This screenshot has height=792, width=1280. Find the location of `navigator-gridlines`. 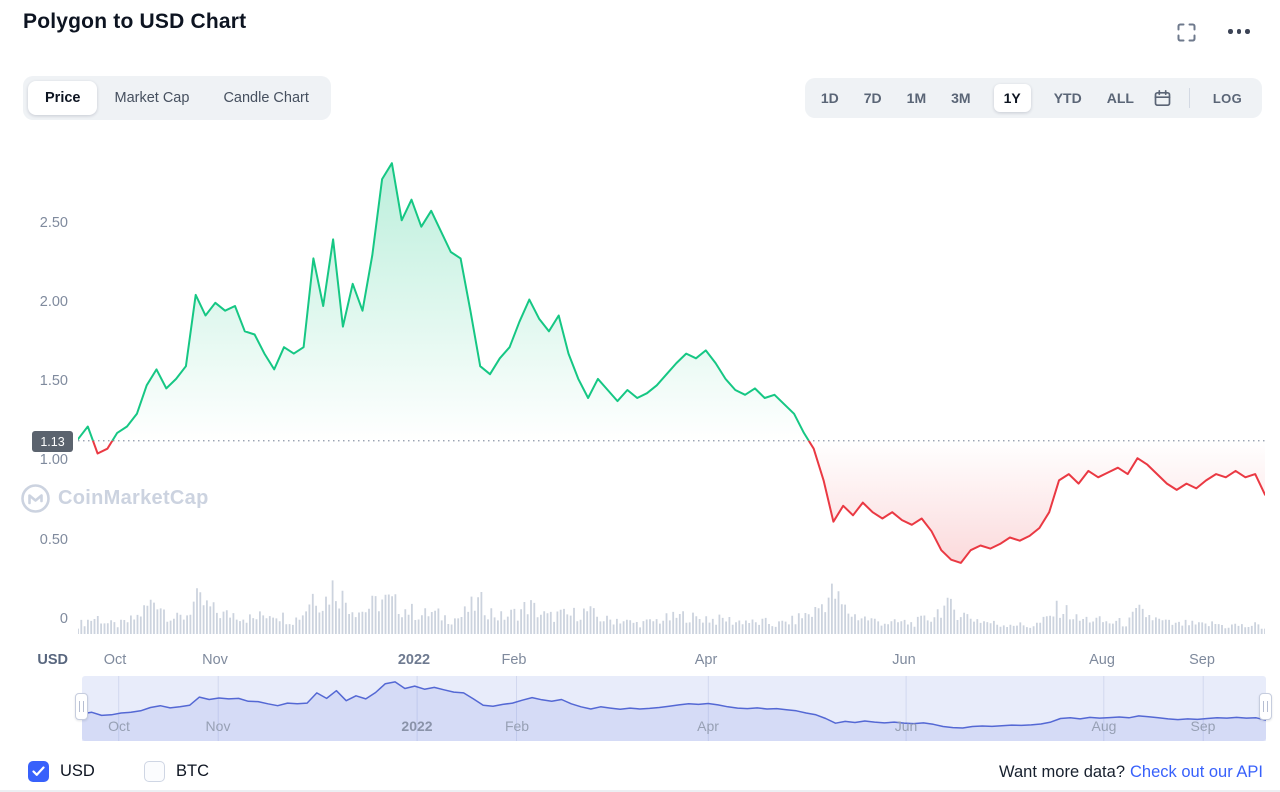

navigator-gridlines is located at coordinates (661, 708).